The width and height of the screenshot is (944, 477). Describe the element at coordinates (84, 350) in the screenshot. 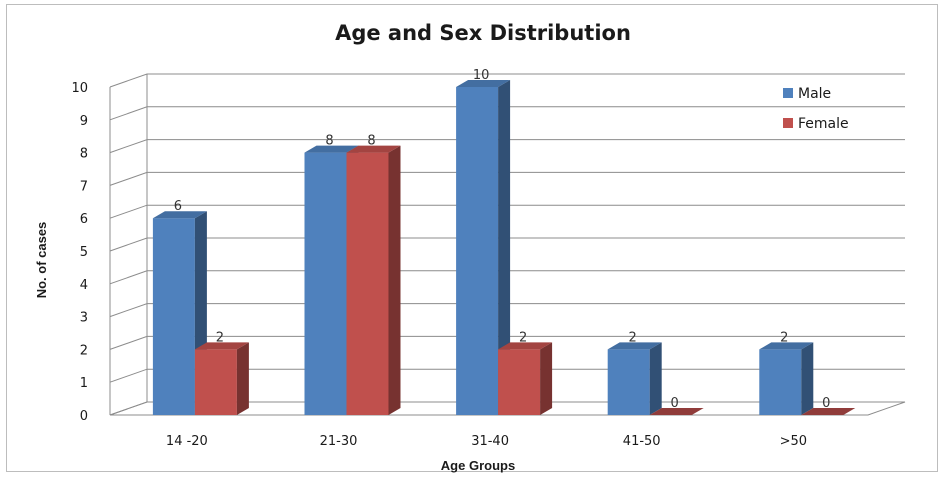

I see `y-tick-label: 2` at that location.